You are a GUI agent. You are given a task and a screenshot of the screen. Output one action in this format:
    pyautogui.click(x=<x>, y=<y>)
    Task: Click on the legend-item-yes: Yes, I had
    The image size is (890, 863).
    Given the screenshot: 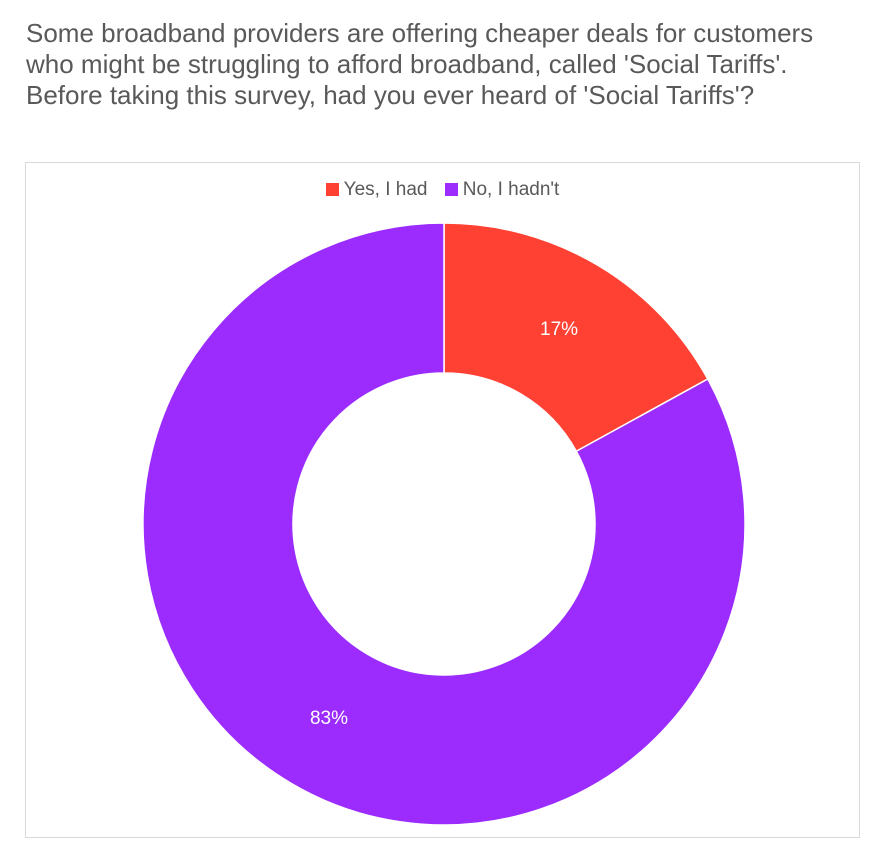 What is the action you would take?
    pyautogui.click(x=376, y=190)
    